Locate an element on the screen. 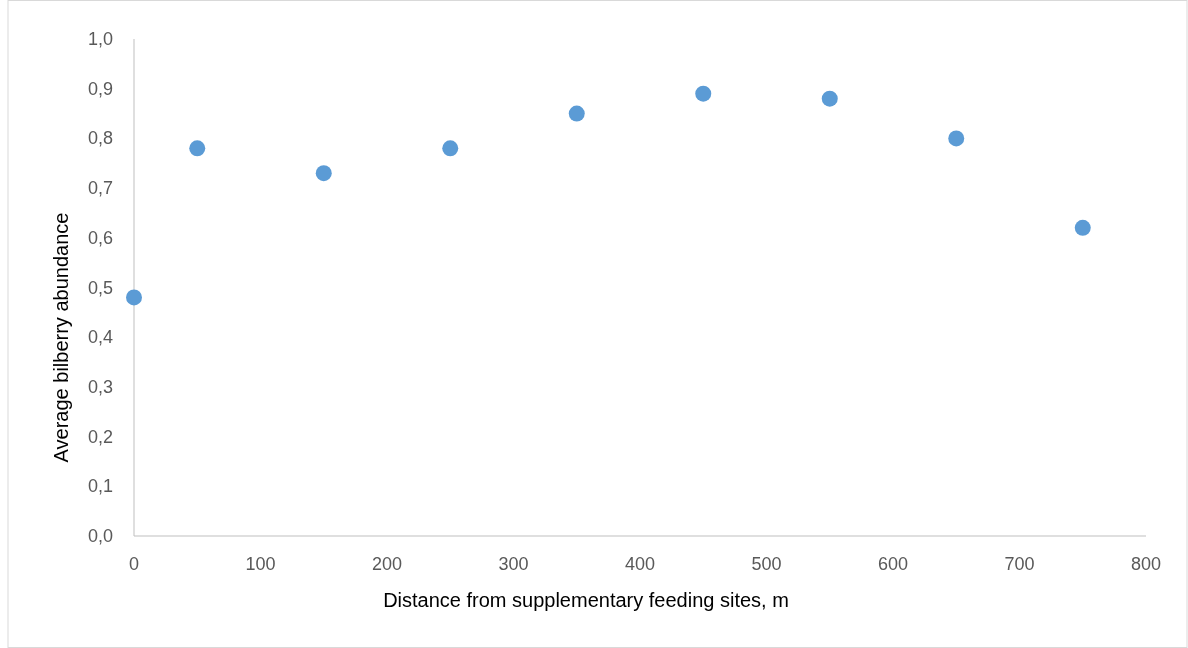 This screenshot has height=648, width=1188. y-axis-title: Average bilberry abundance is located at coordinates (61, 337).